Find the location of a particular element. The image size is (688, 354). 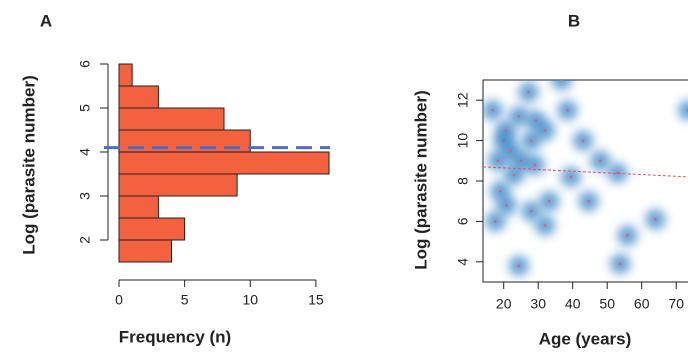

x-tick-label: 60 is located at coordinates (642, 304).